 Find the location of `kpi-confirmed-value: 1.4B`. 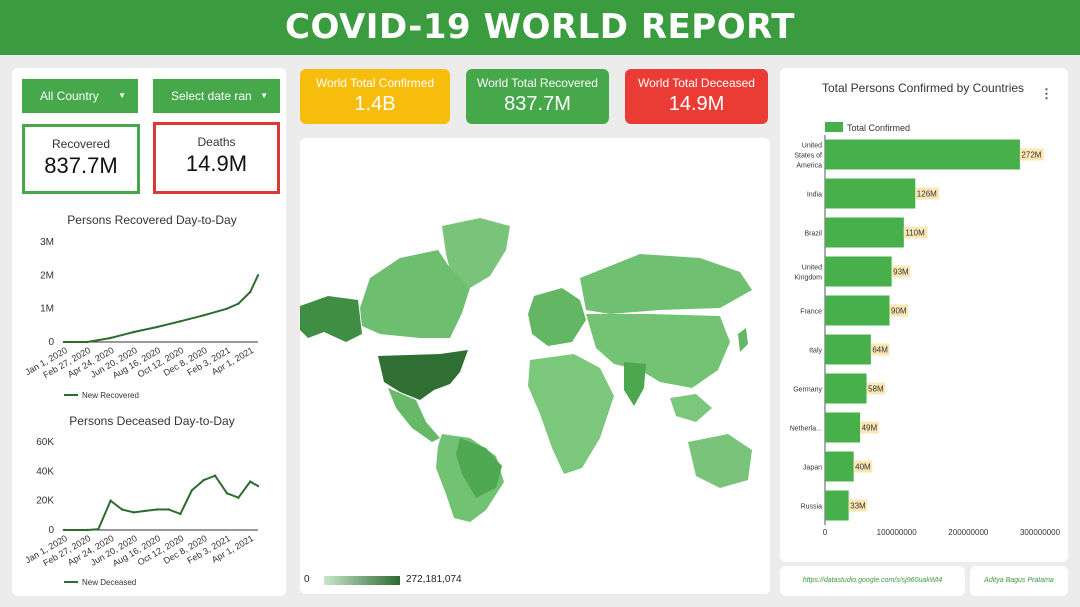

kpi-confirmed-value: 1.4B is located at coordinates (375, 104).